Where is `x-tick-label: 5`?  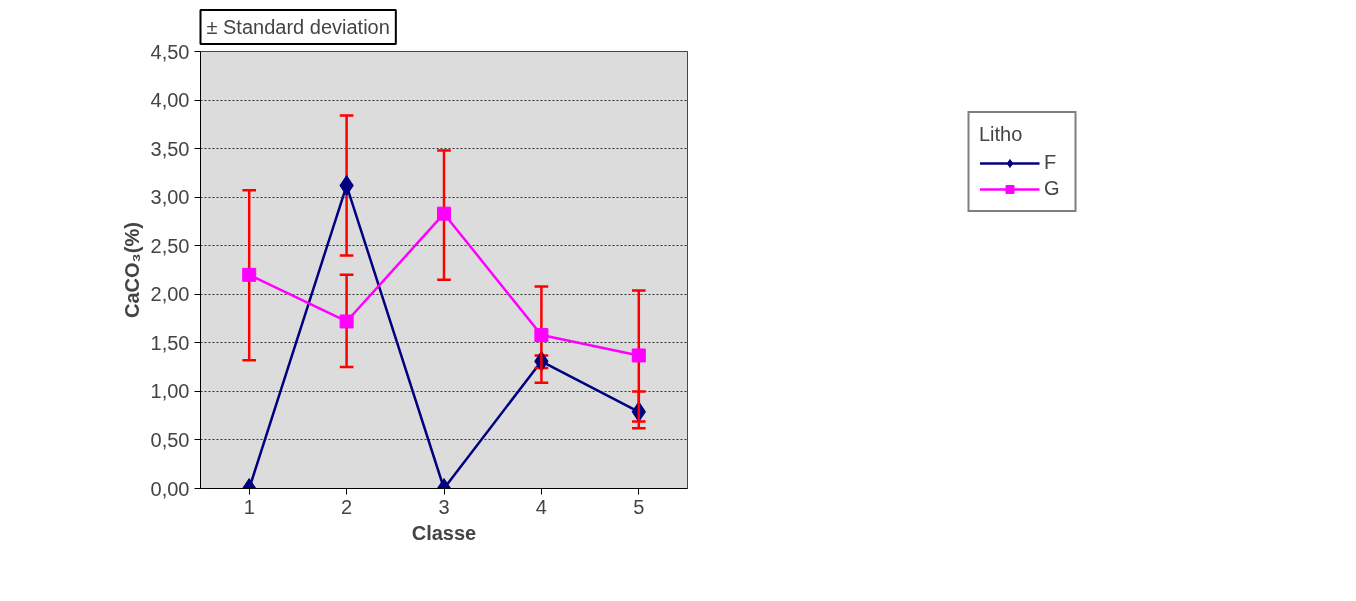
x-tick-label: 5 is located at coordinates (639, 506).